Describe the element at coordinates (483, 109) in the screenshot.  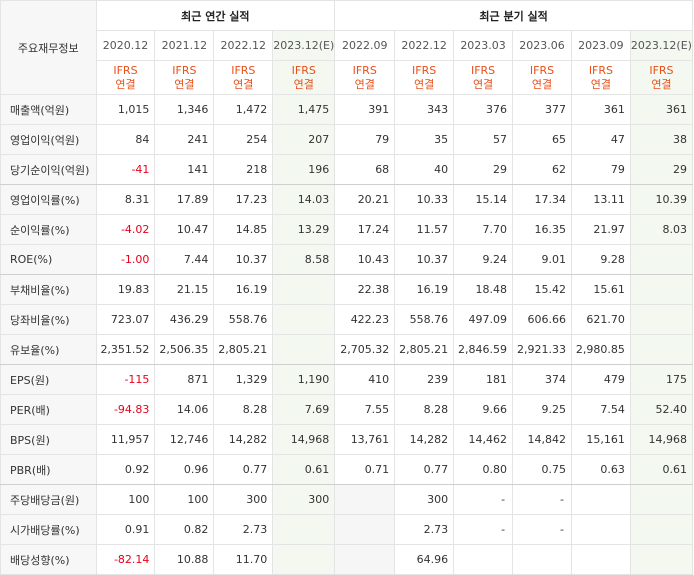
I see `value-cell: 376` at that location.